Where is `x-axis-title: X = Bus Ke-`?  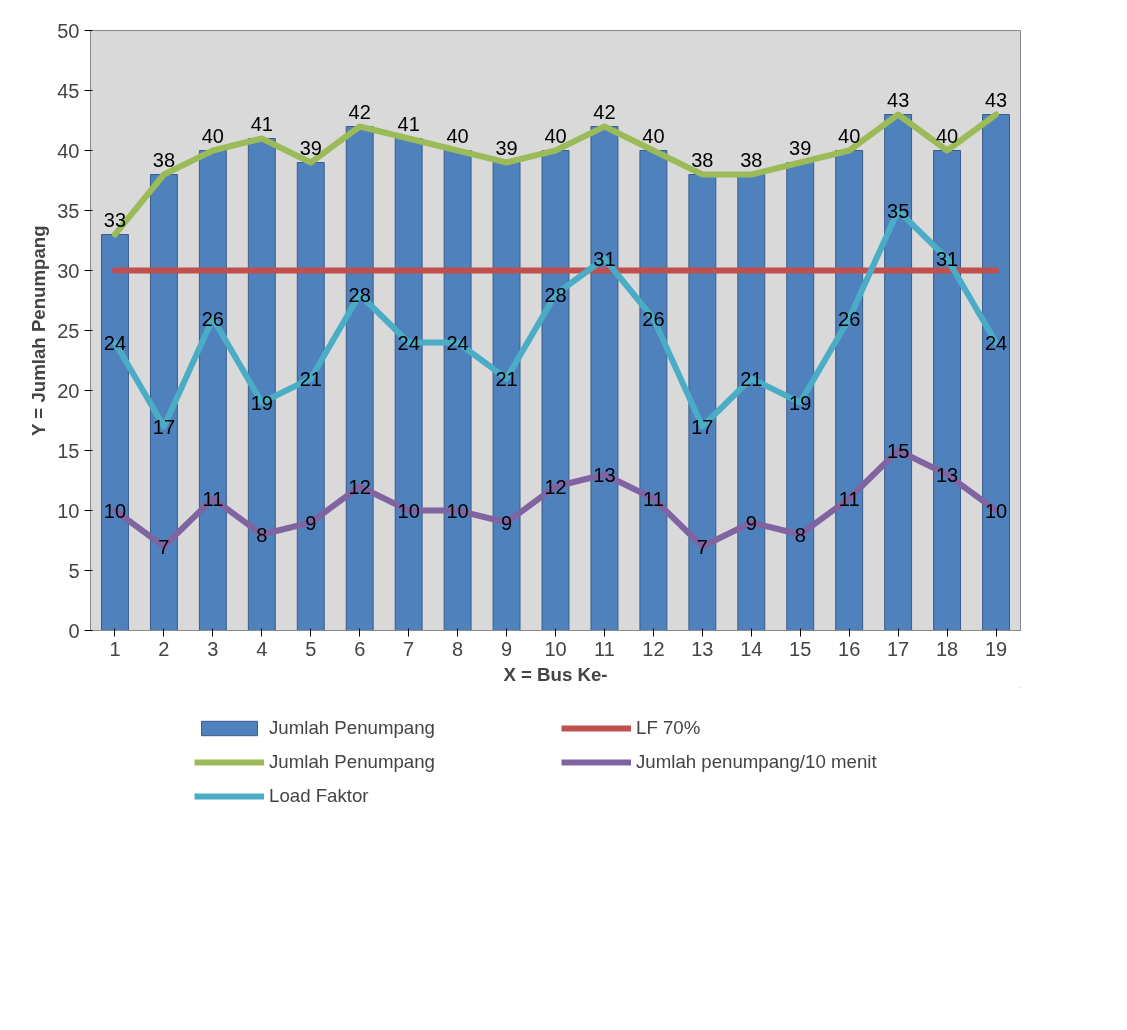
x-axis-title: X = Bus Ke- is located at coordinates (555, 674).